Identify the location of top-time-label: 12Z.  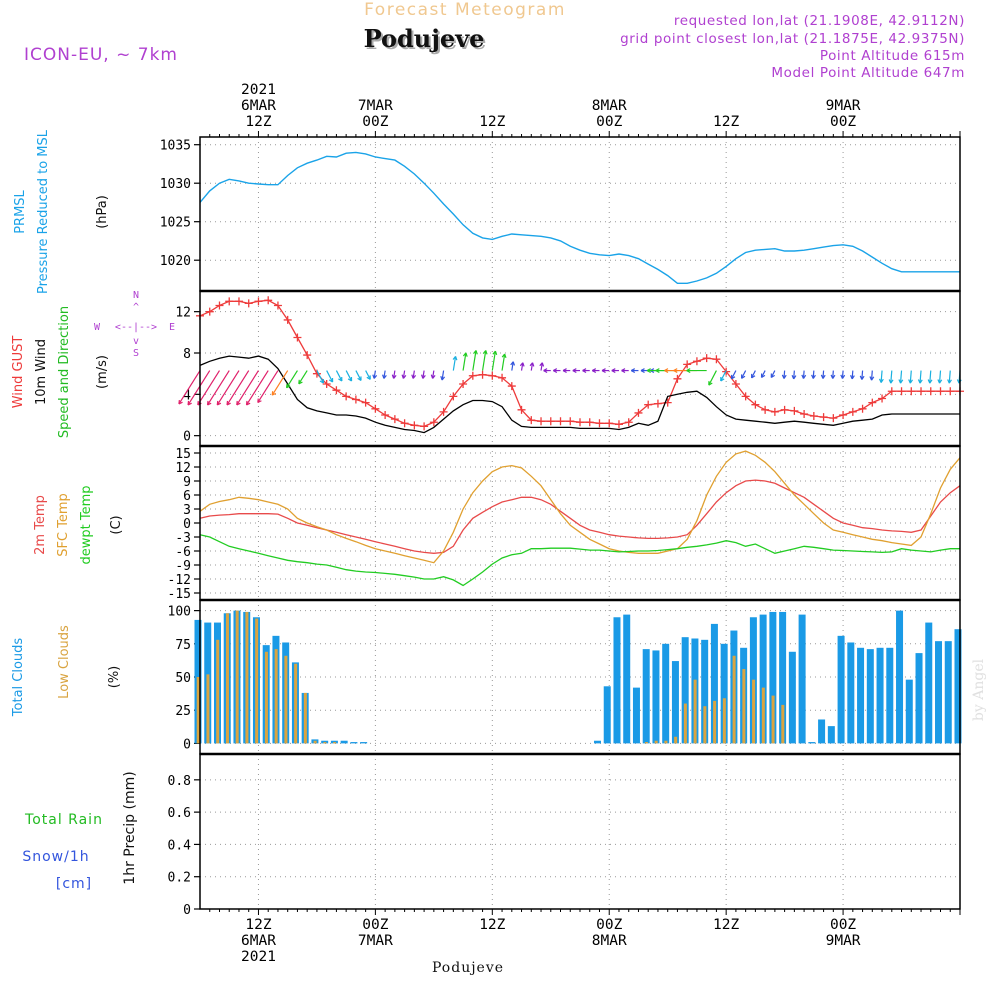
(492, 122).